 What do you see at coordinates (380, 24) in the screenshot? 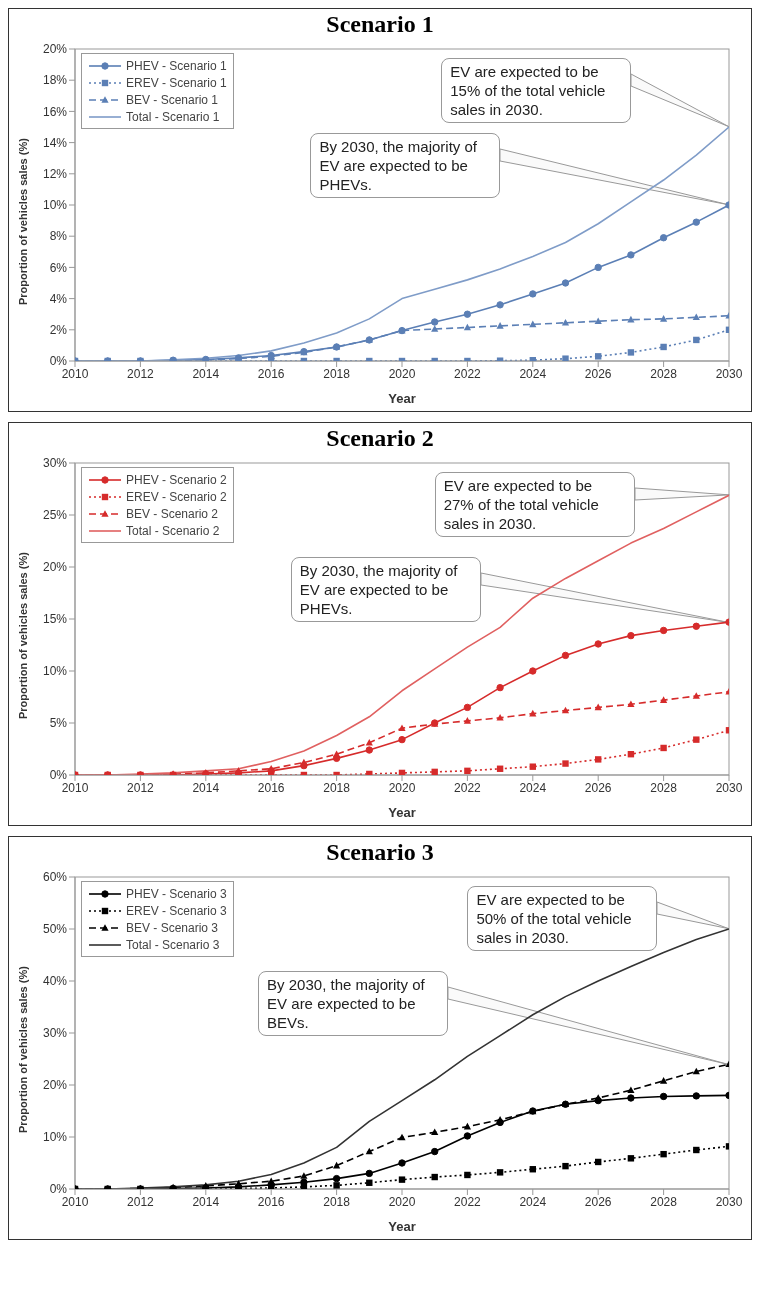
I see `chart-title: Scenario 1` at bounding box center [380, 24].